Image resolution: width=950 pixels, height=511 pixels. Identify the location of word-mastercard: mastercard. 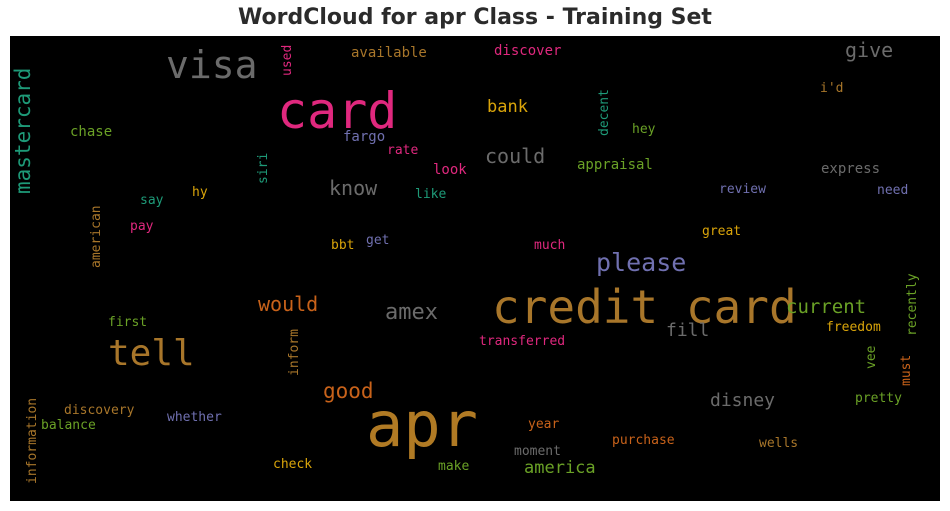
(23, 130).